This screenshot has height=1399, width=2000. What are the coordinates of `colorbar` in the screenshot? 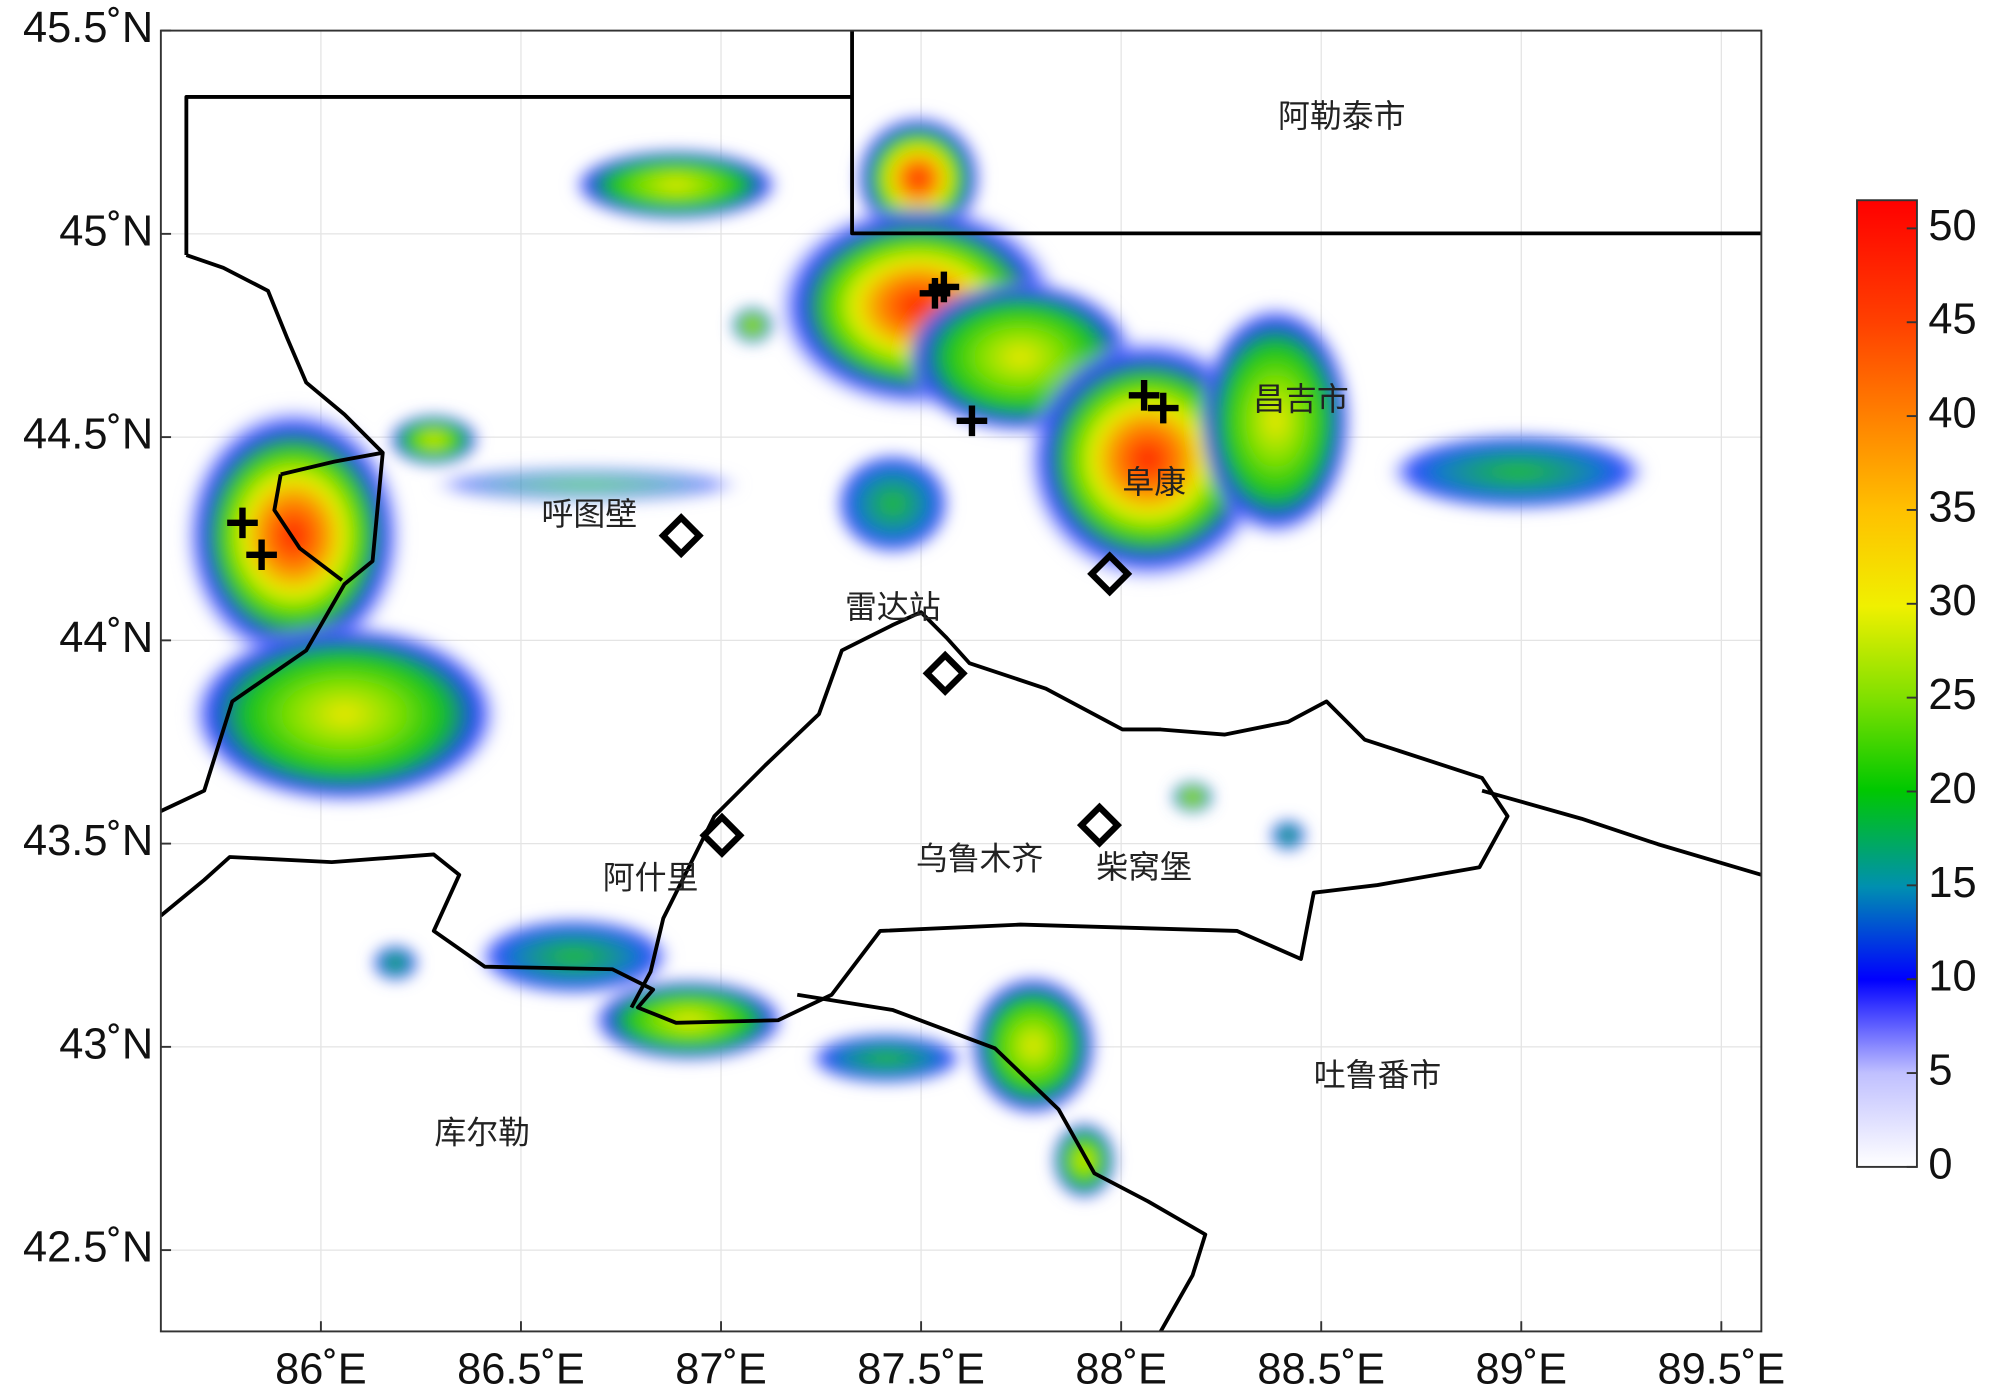 It's located at (1887, 683).